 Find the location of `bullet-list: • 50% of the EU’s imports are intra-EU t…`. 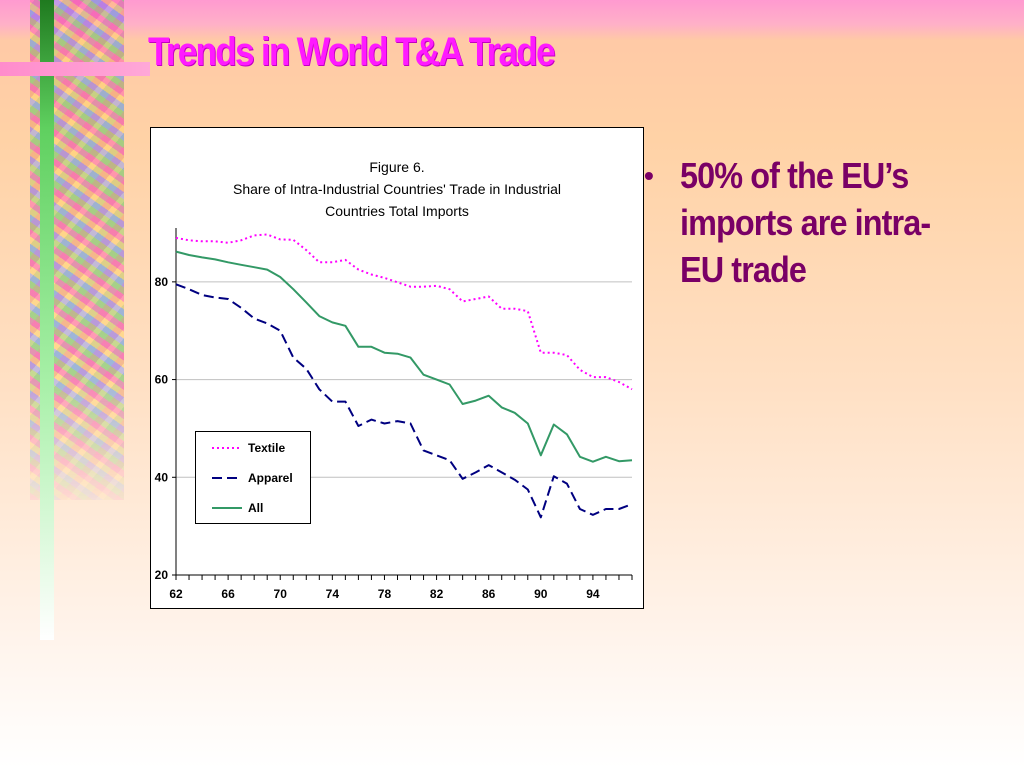

bullet-list: • 50% of the EU’s imports are intra-EU t… is located at coordinates (825, 222).